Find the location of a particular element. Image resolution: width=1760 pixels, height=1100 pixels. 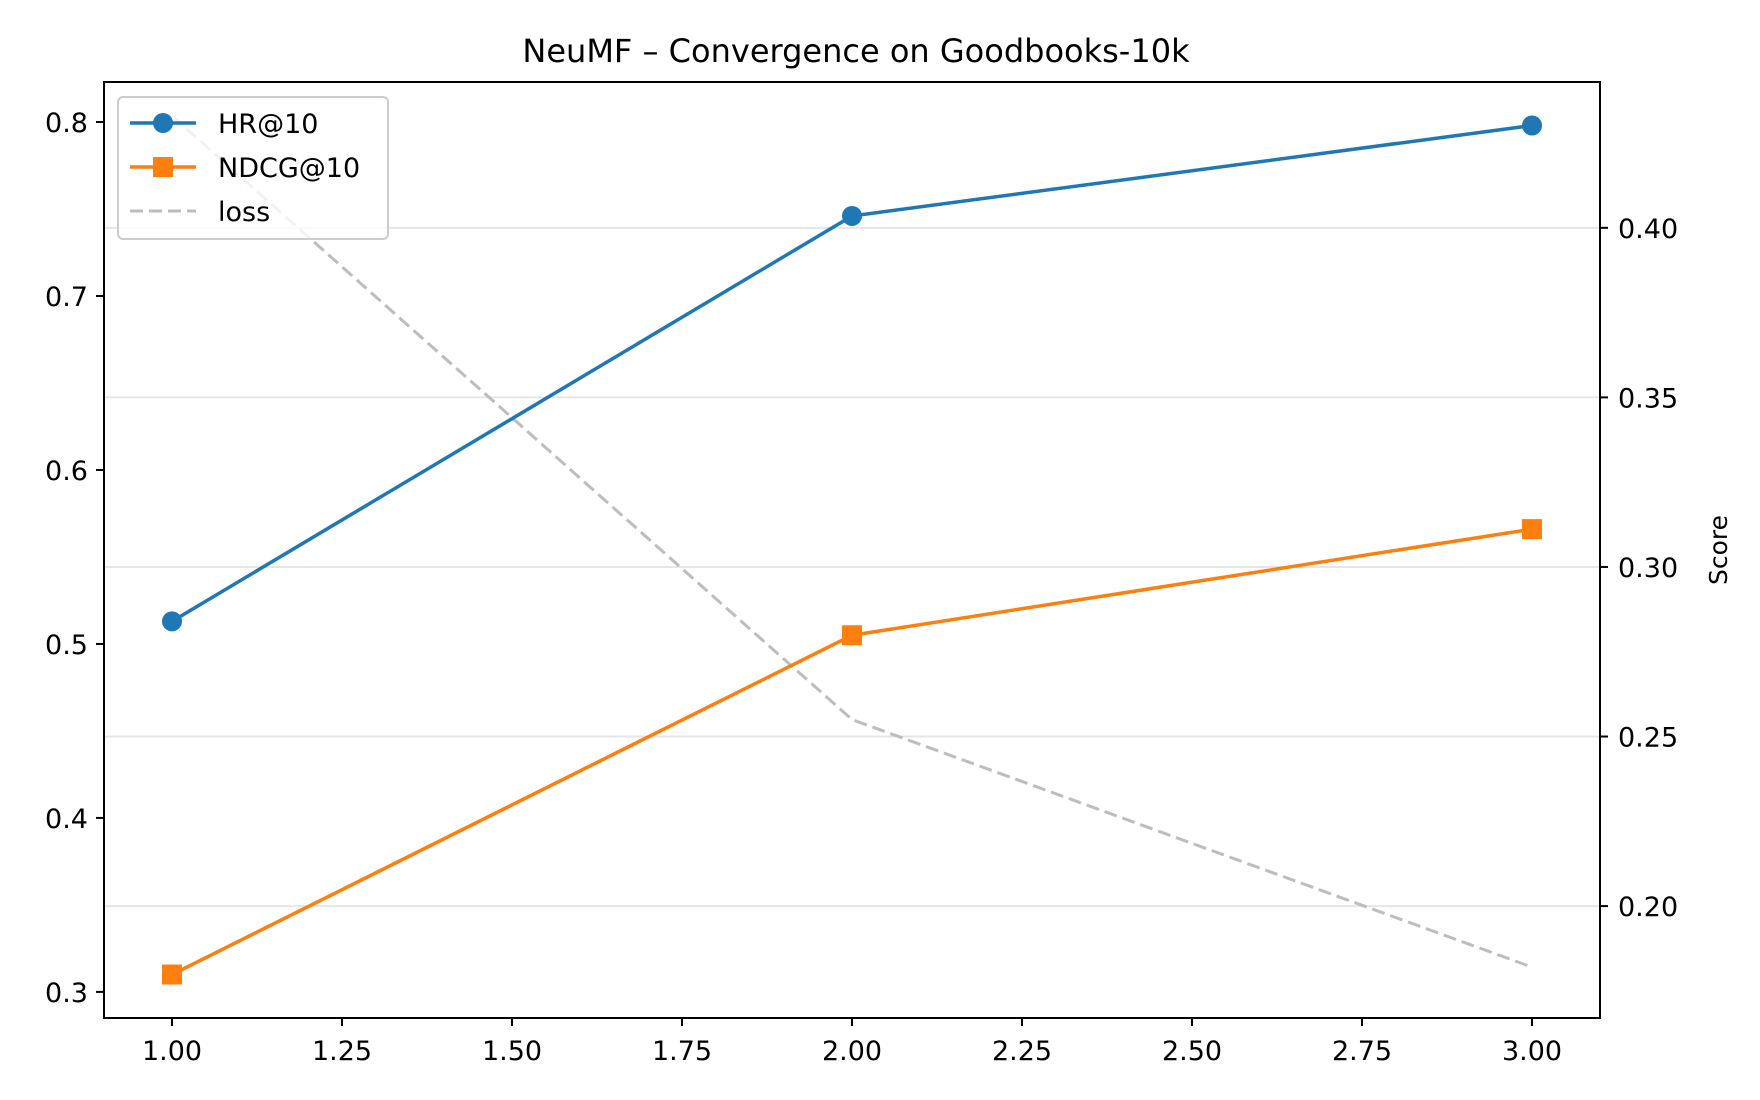

y-right-tick-label: 0.25 is located at coordinates (1648, 738).